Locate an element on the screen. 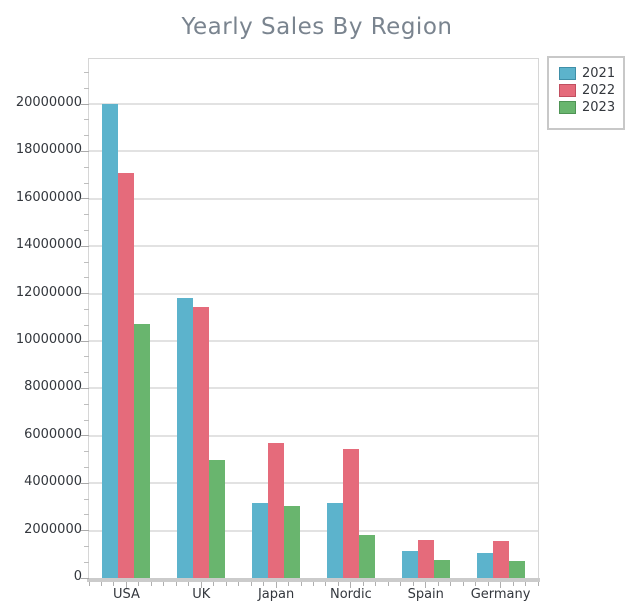 This screenshot has height=614, width=634. y-tick-label: 18000000 is located at coordinates (48, 150).